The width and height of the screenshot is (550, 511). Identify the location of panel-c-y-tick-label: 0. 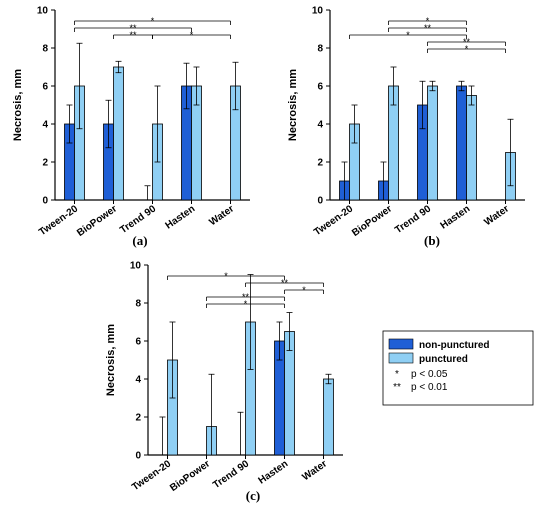
(138, 456).